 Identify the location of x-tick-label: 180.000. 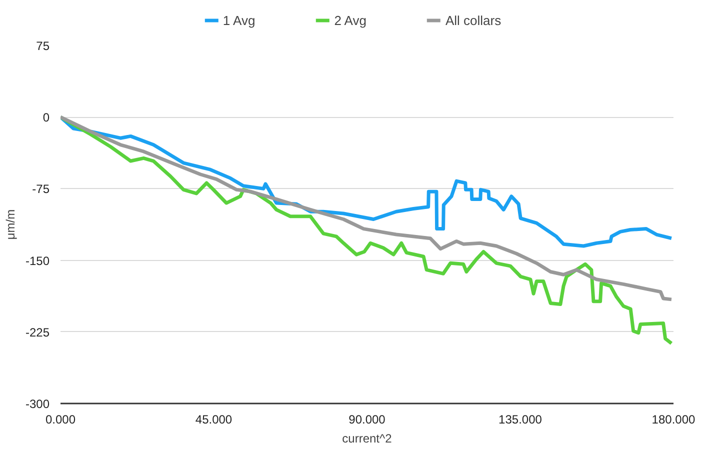
(674, 419).